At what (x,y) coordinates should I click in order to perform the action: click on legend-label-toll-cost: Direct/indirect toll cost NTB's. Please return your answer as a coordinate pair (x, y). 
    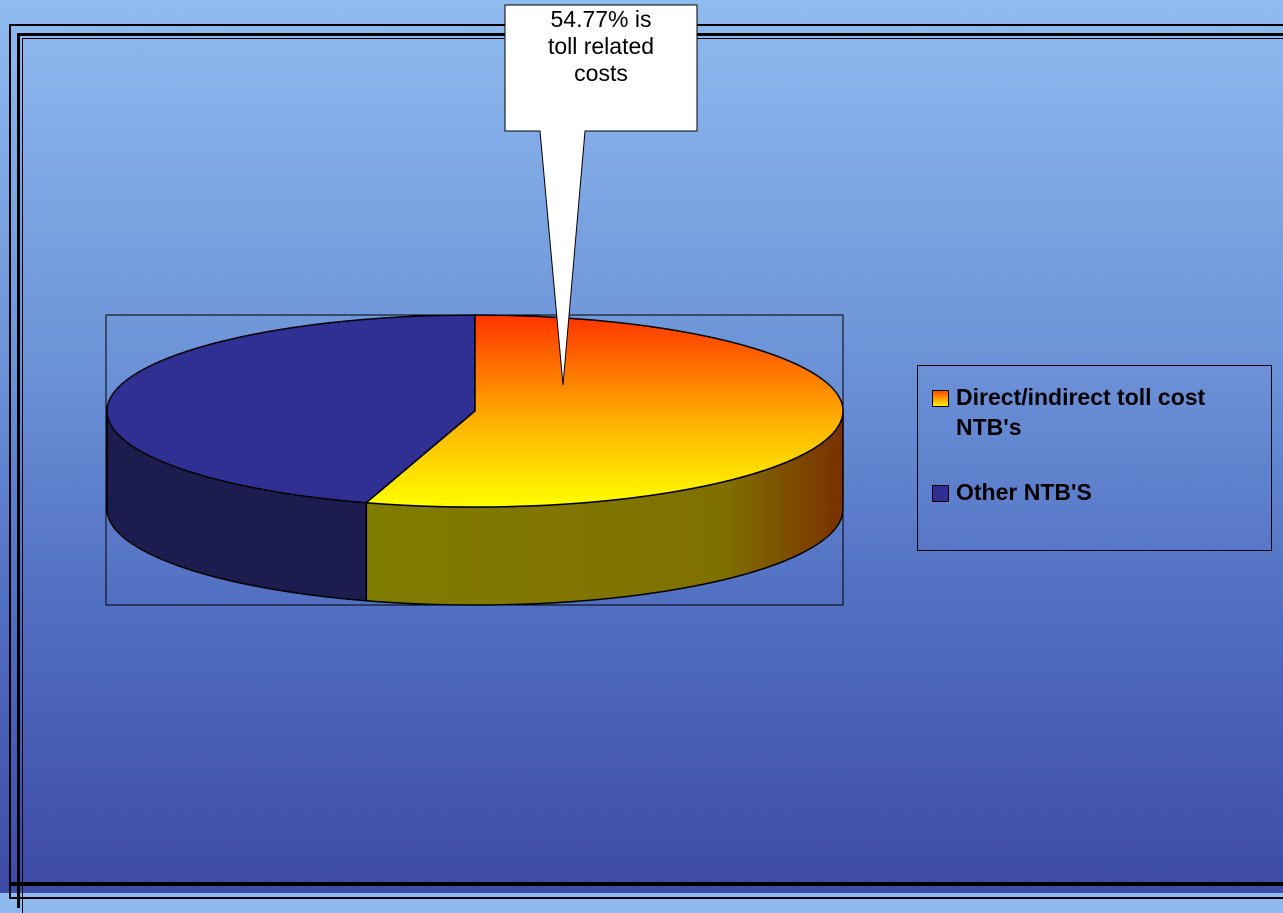
    Looking at the image, I should click on (1081, 412).